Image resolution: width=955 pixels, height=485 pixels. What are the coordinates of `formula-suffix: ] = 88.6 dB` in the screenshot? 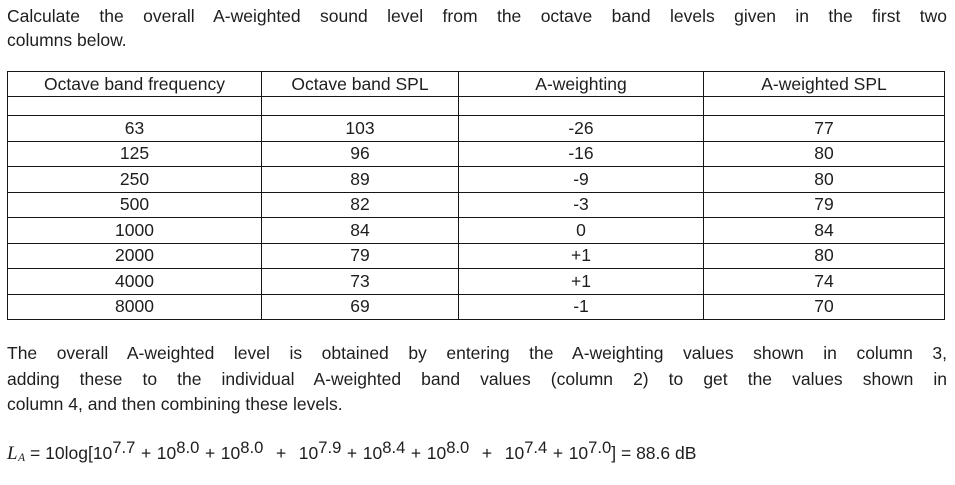 It's located at (654, 452).